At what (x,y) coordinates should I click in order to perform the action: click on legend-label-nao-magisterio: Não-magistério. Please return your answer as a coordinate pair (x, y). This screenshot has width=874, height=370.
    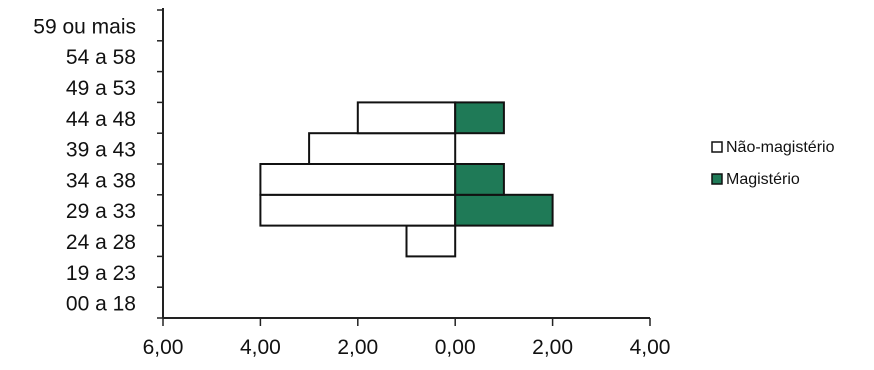
    Looking at the image, I should click on (780, 147).